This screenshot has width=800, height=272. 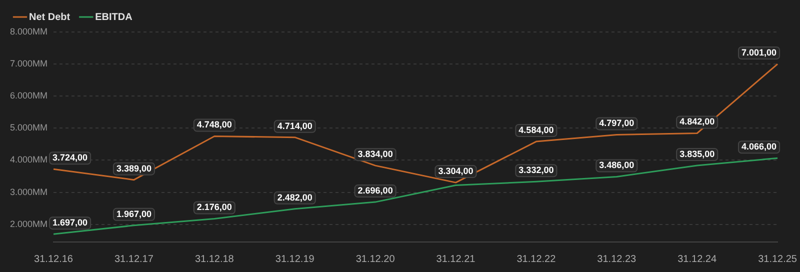 I want to click on data-label: 2.176,00, so click(x=214, y=207).